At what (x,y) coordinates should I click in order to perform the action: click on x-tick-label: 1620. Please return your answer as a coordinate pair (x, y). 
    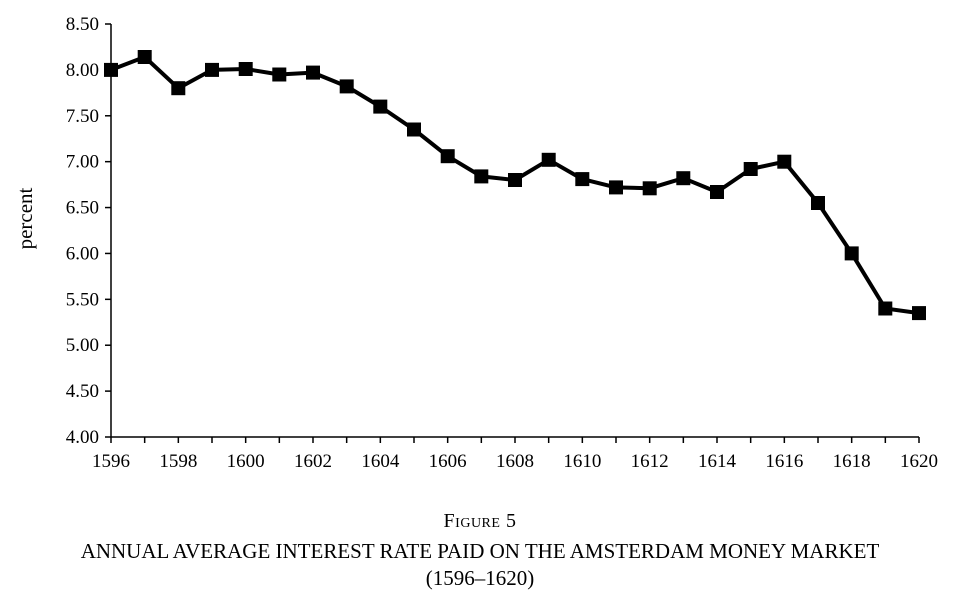
    Looking at the image, I should click on (919, 461).